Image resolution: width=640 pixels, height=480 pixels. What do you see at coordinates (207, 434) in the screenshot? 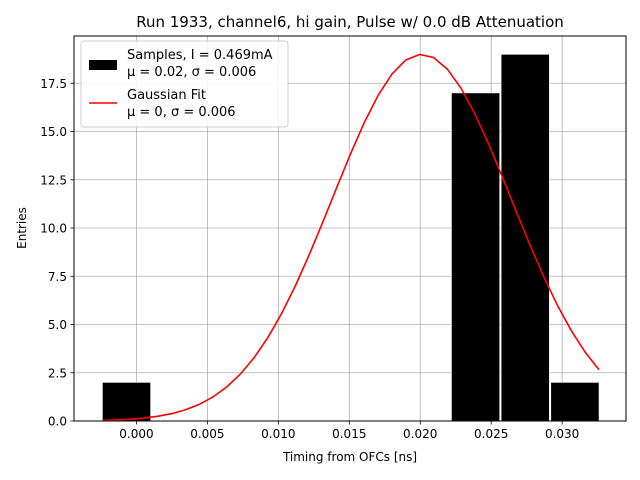
I see `x-tick-label: 0.005` at bounding box center [207, 434].